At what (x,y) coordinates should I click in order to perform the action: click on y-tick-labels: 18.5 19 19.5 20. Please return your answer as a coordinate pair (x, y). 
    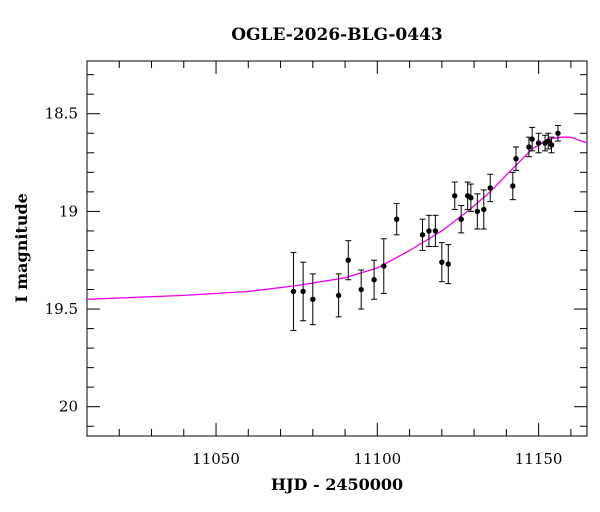
    Looking at the image, I should click on (61, 260).